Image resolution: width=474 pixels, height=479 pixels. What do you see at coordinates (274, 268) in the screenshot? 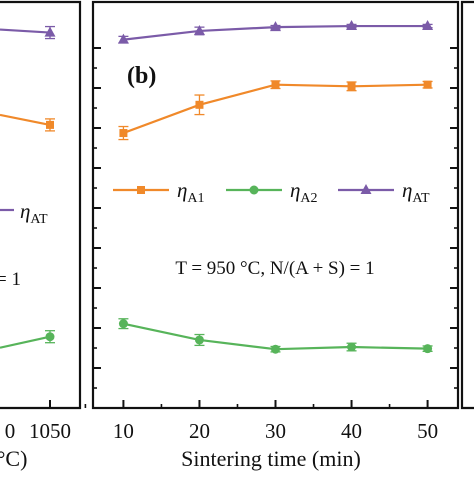
I see `panel-b-annotation: T = 950 °C, N/(A + S) = 1` at bounding box center [274, 268].